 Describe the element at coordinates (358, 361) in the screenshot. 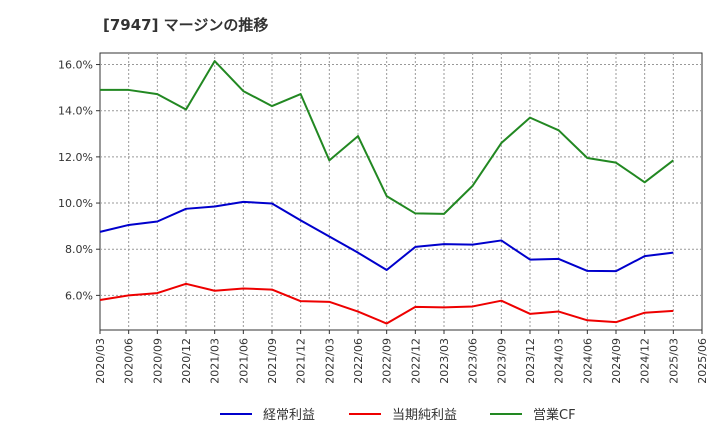

I see `x-tick-label: 2022/06` at that location.